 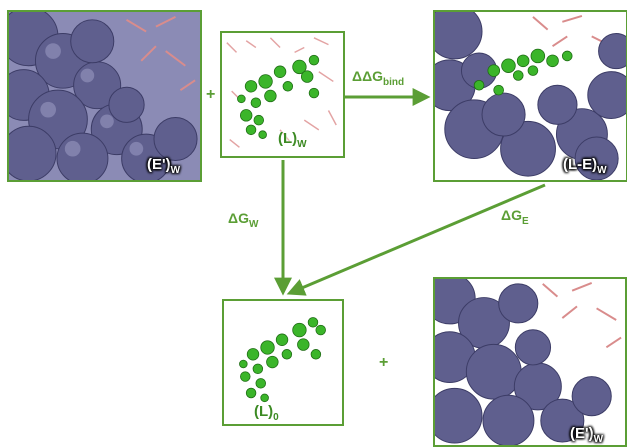 I want to click on panel-complex-solvated: (L-E)W, so click(x=530, y=96).